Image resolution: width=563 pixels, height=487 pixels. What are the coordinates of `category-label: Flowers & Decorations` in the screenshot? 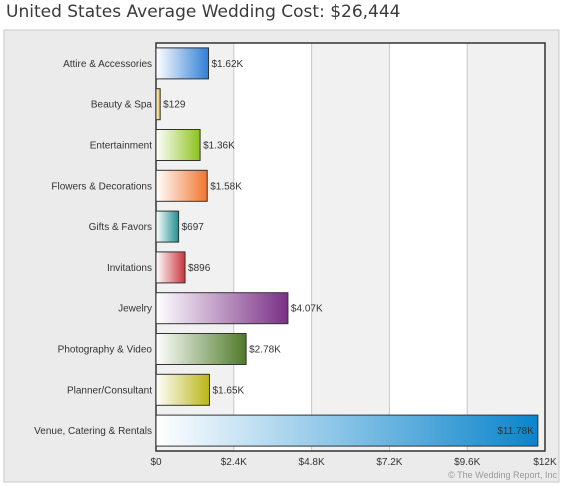 It's located at (101, 186).